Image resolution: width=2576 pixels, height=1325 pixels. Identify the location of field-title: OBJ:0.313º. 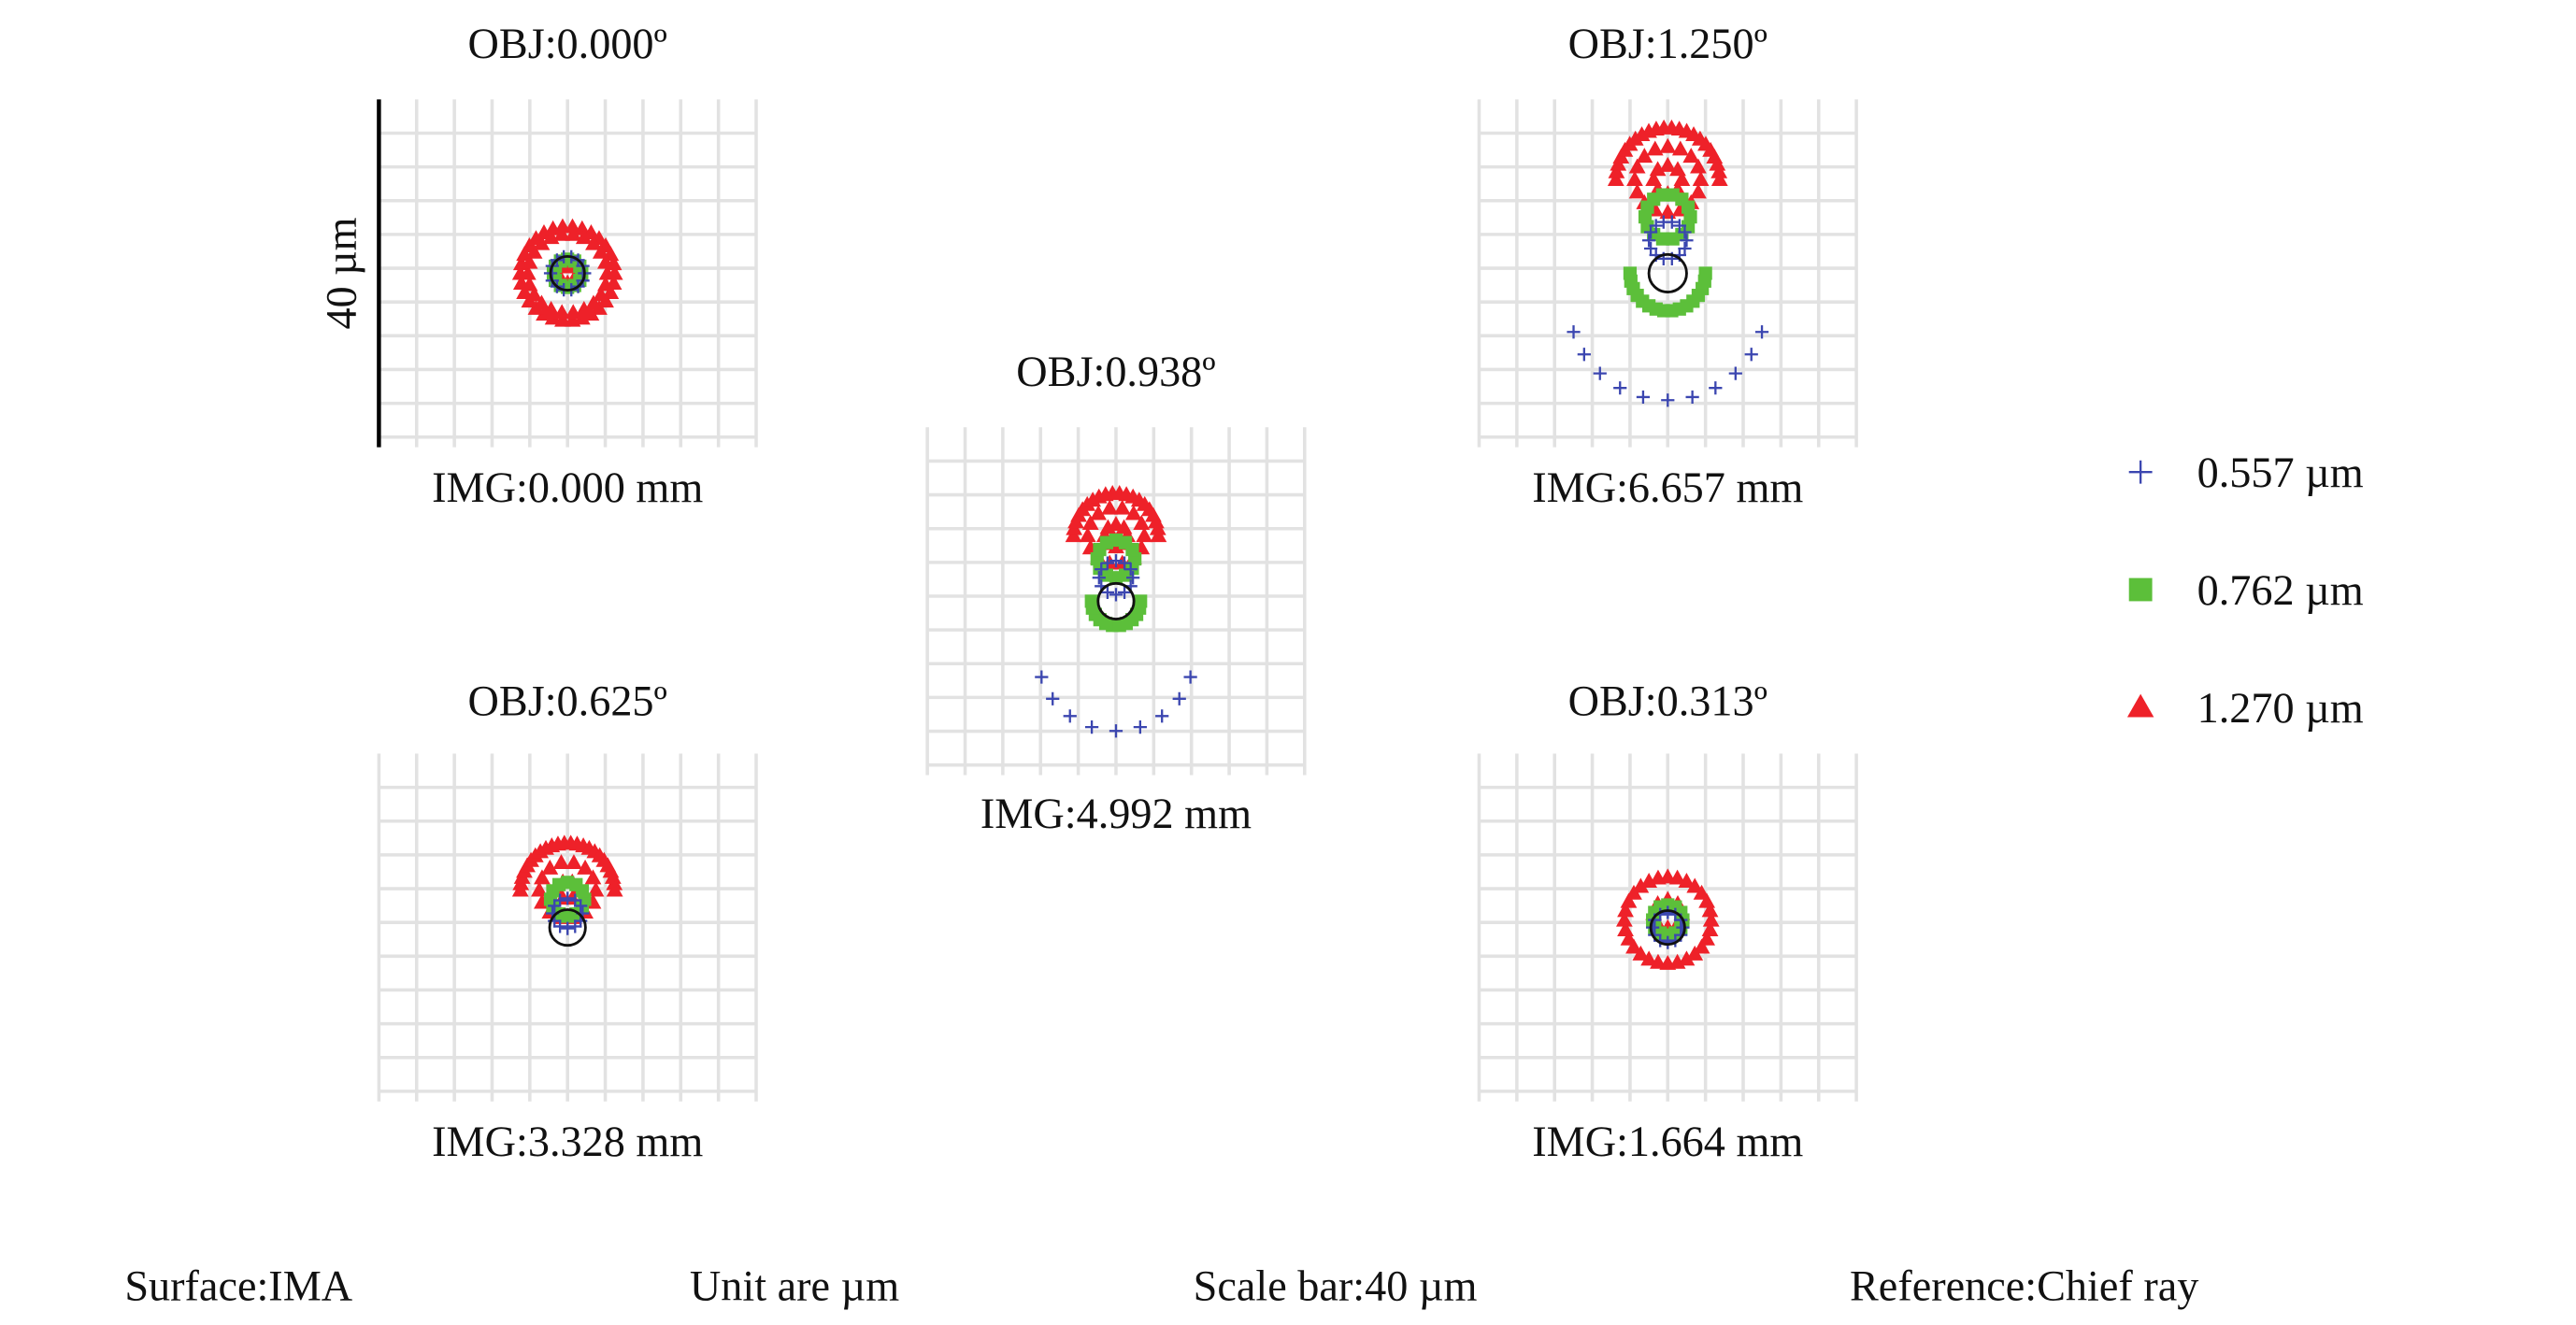
(1667, 701).